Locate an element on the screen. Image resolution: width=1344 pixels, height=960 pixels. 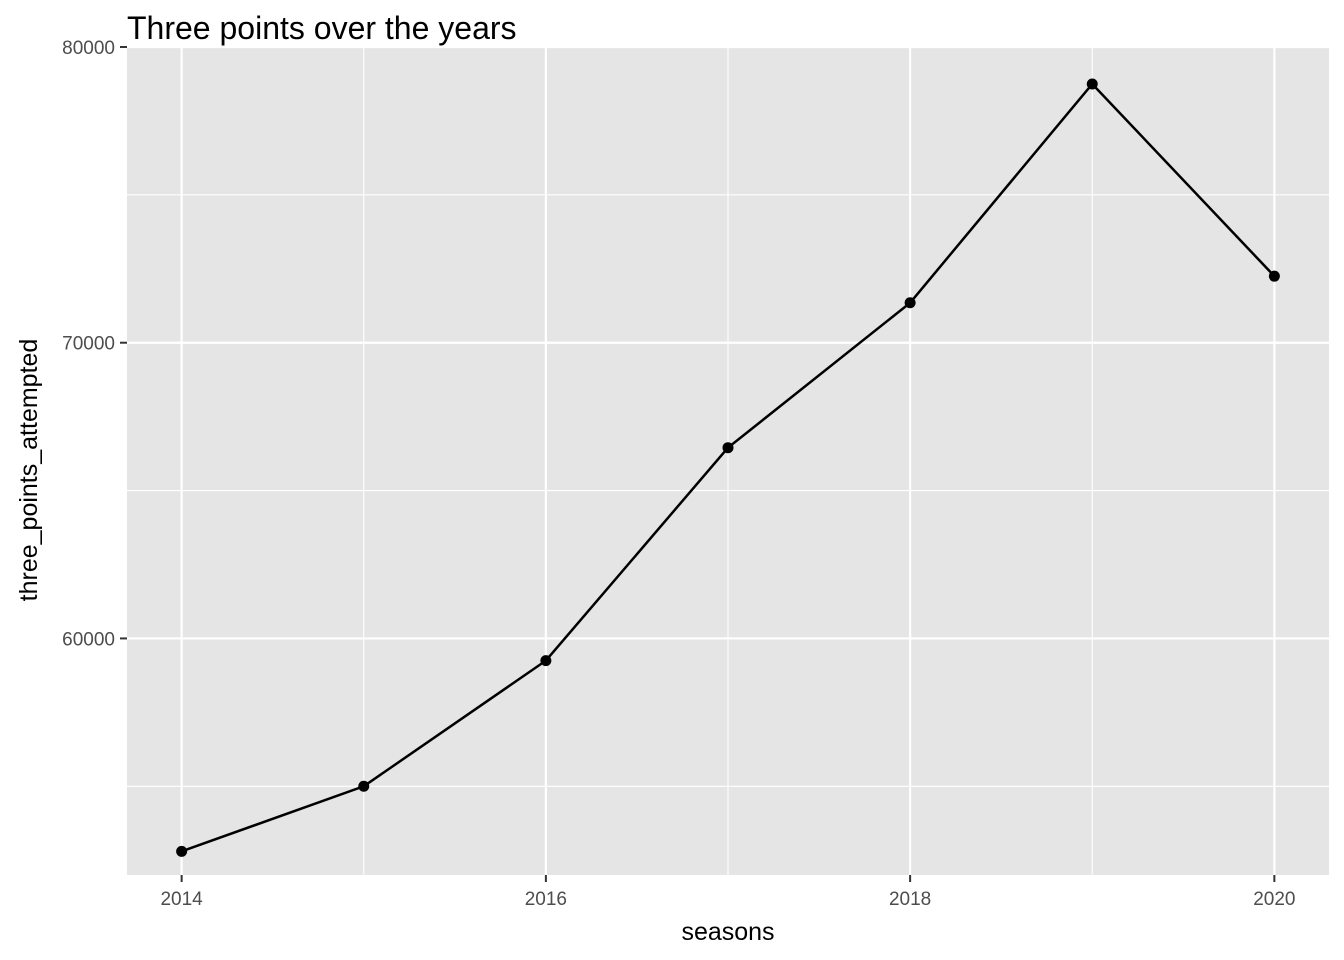
x-tick-label: 2014 is located at coordinates (181, 899).